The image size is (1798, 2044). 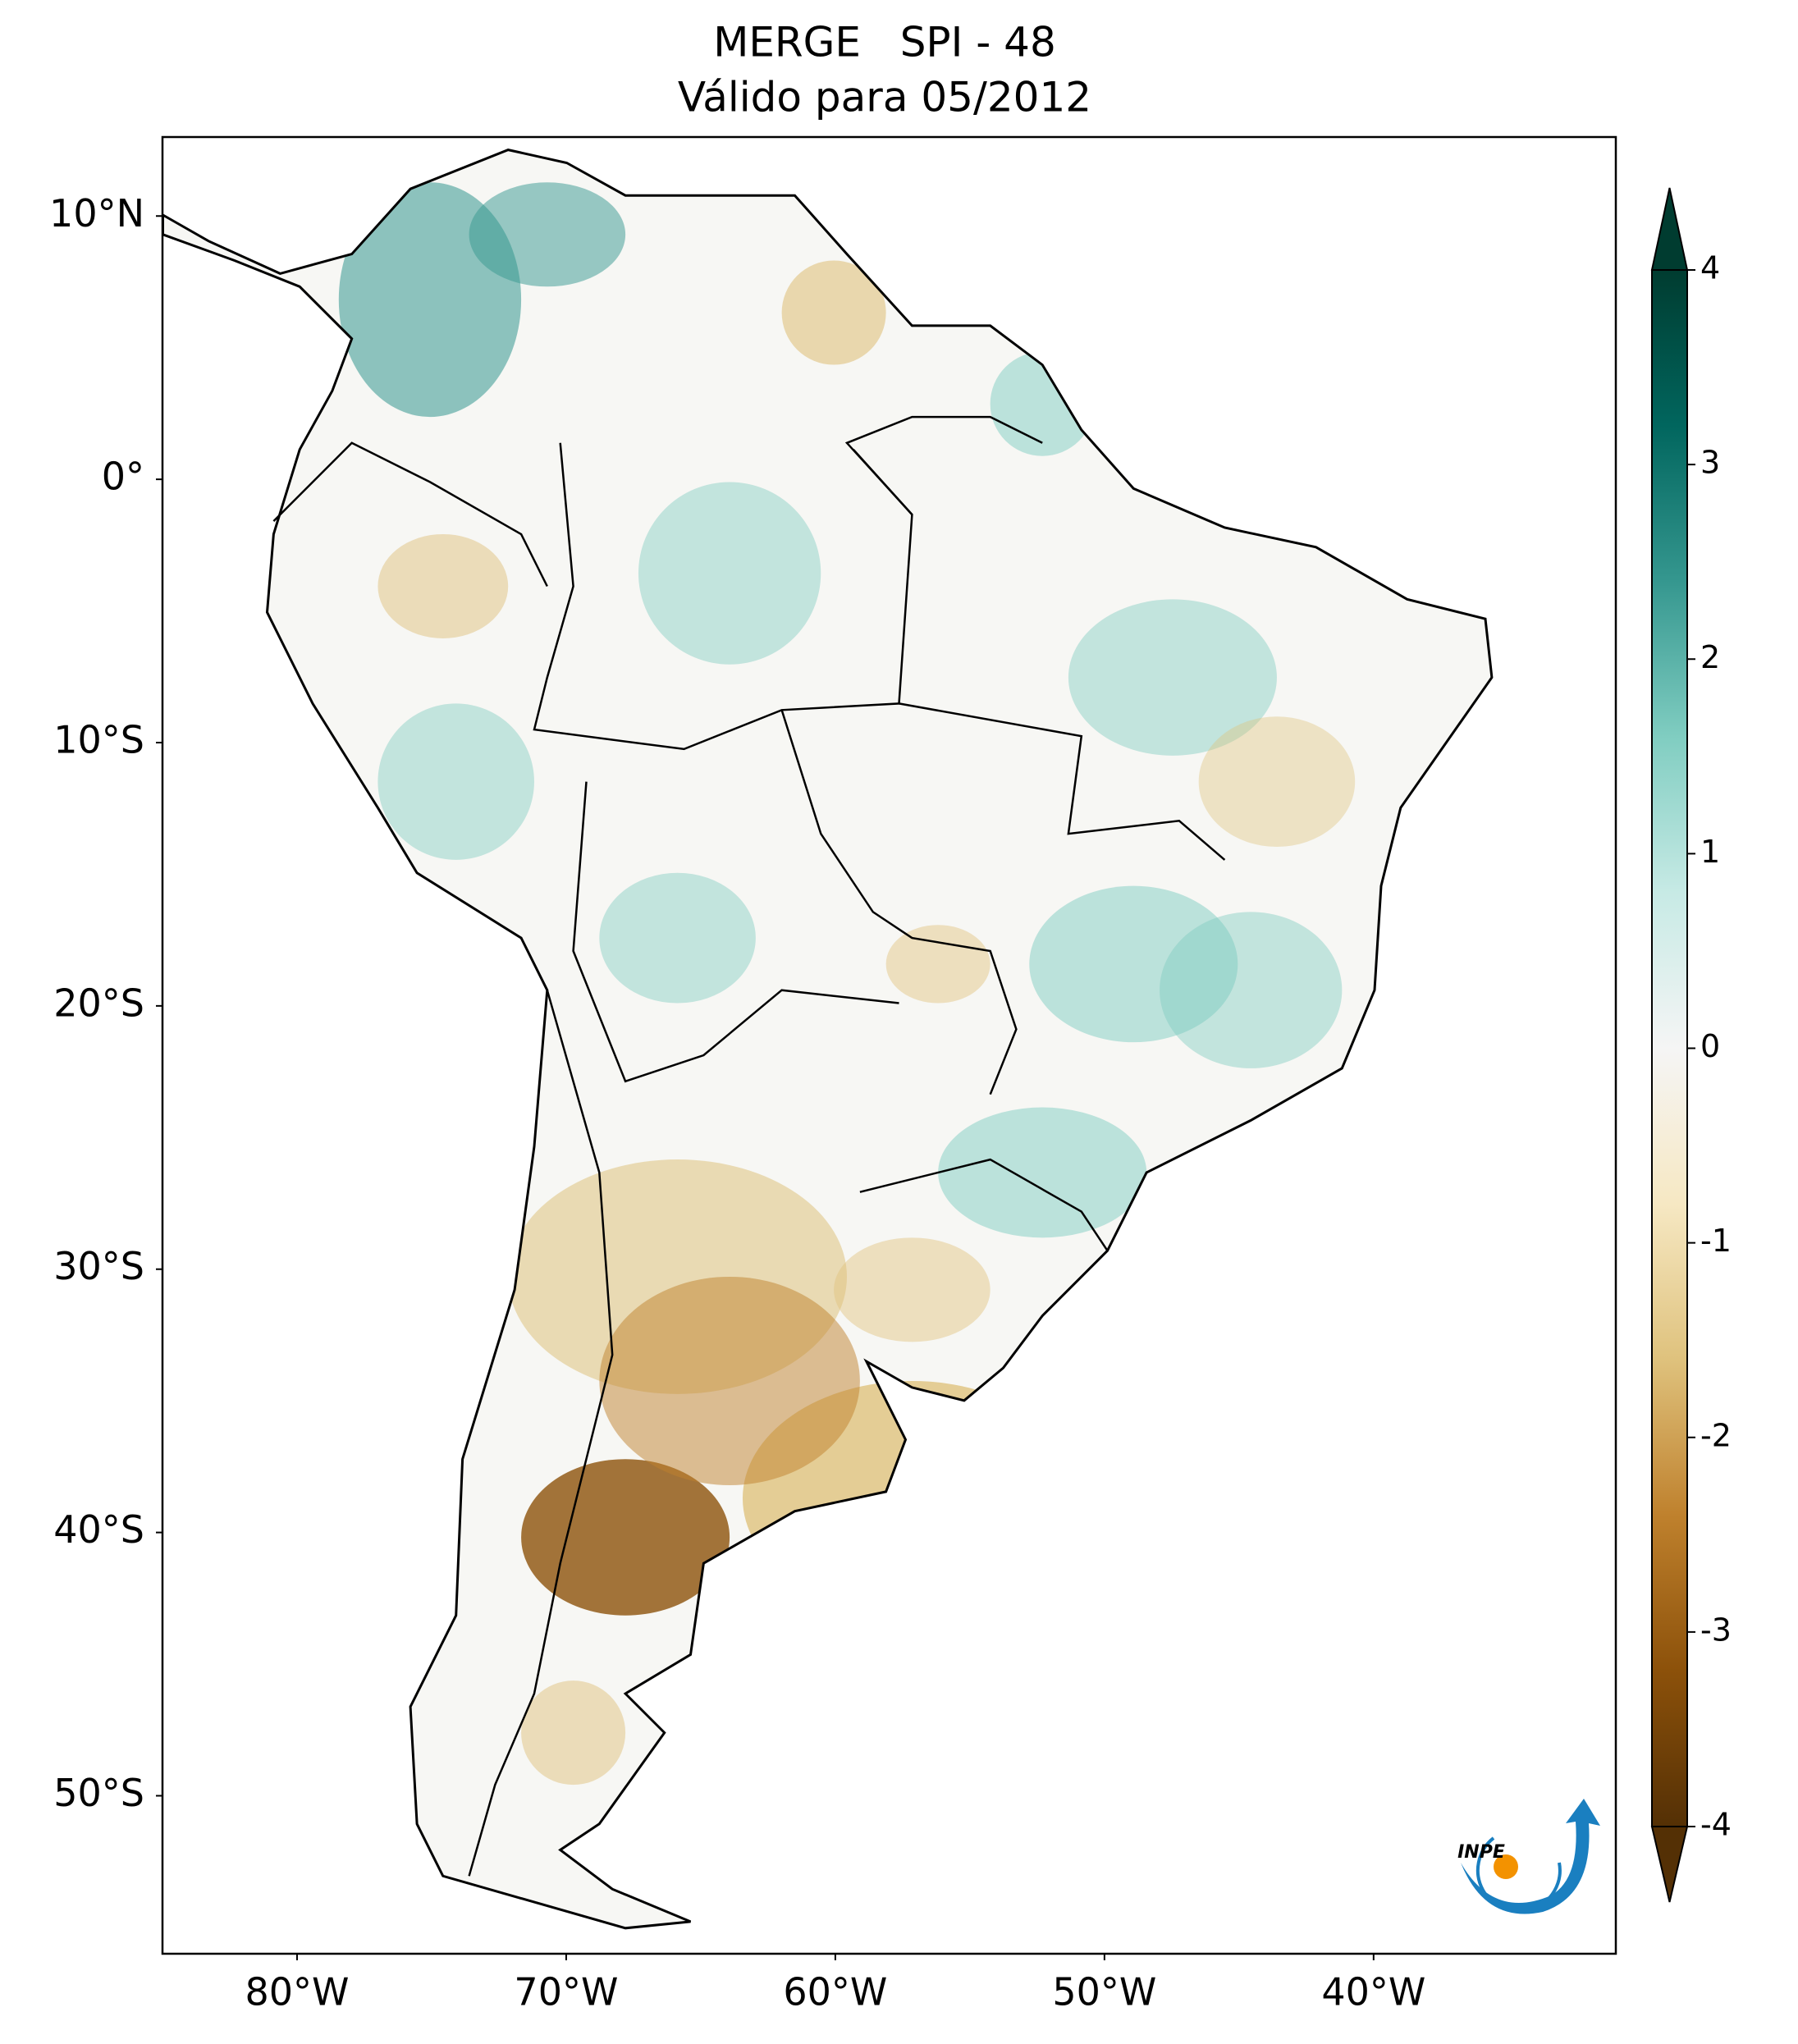 What do you see at coordinates (1669, 1864) in the screenshot?
I see `colorbar-extend-min` at bounding box center [1669, 1864].